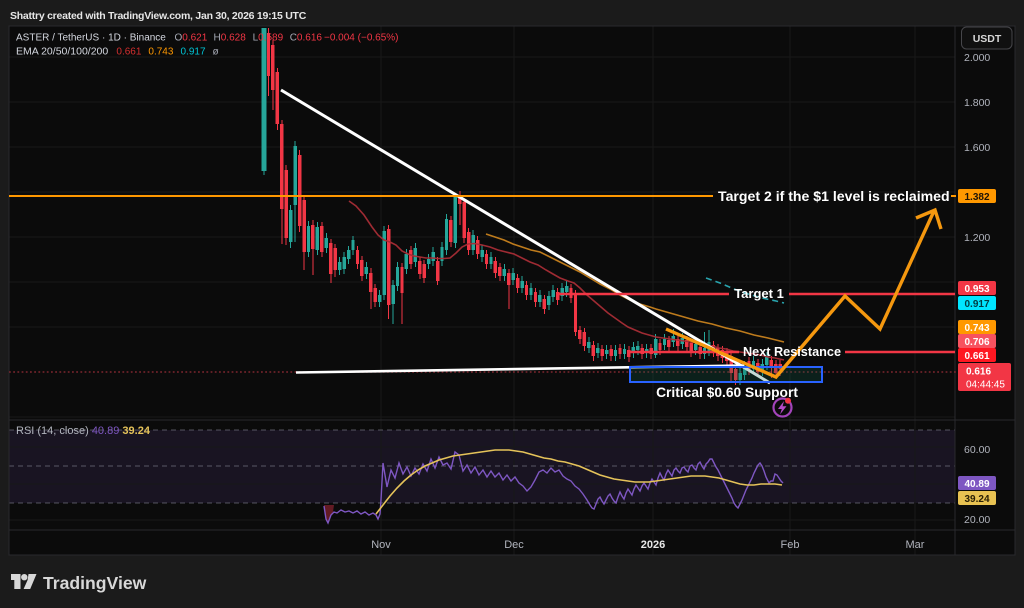  What do you see at coordinates (792, 352) in the screenshot?
I see `svg-text: Next Resistance` at bounding box center [792, 352].